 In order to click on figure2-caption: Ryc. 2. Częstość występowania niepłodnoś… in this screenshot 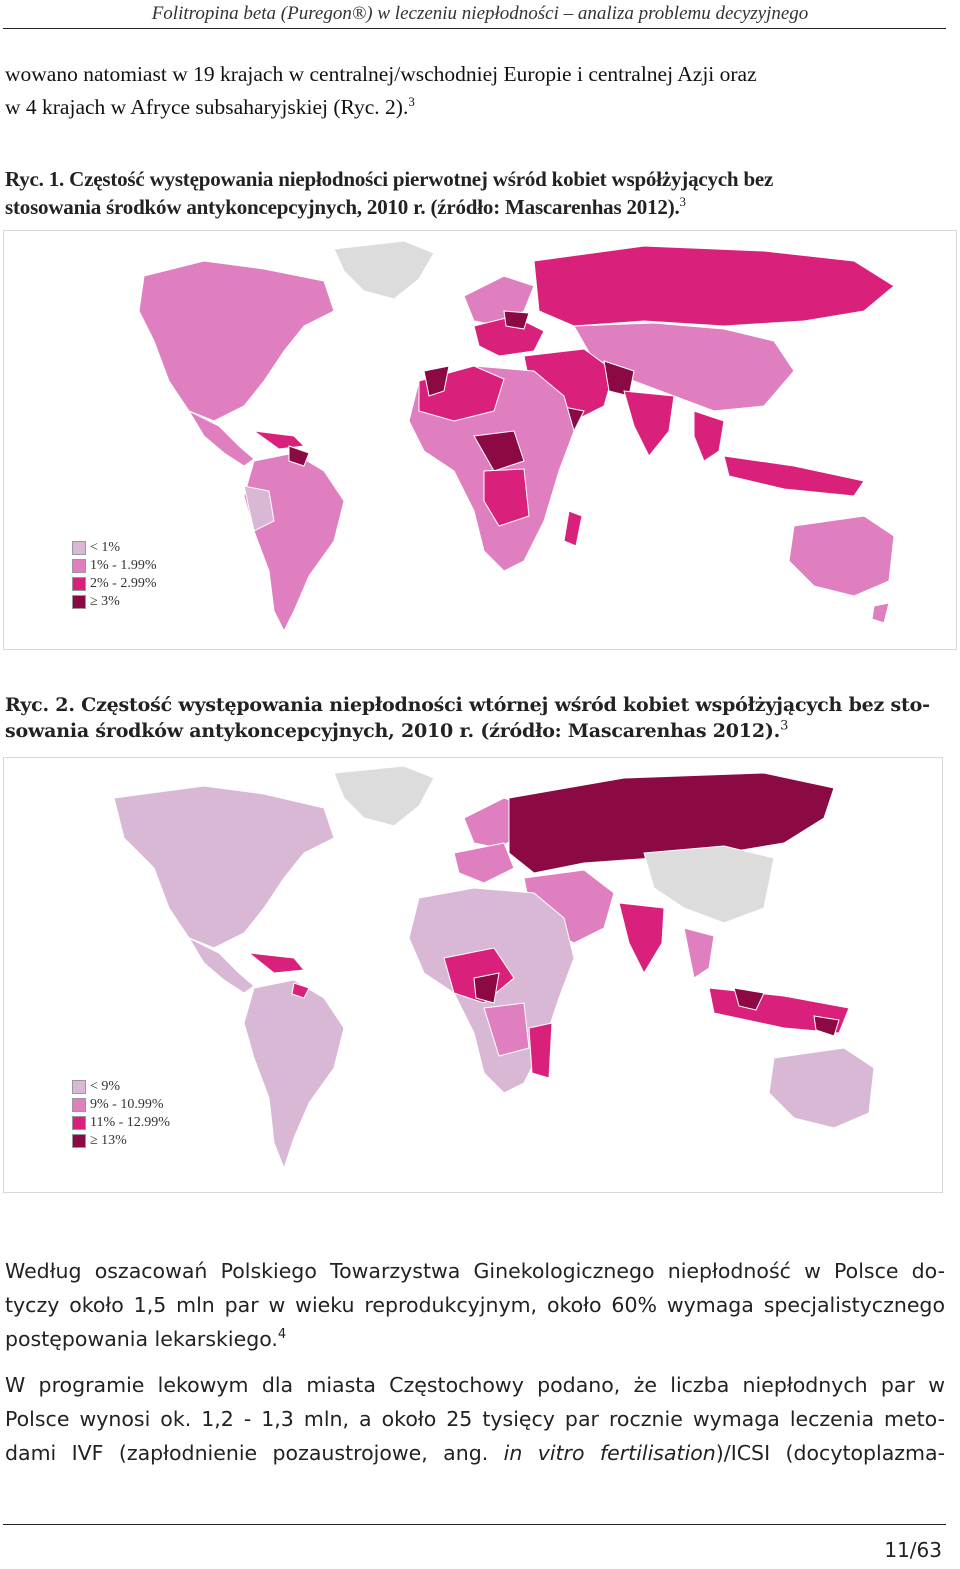, I will do `click(475, 718)`.